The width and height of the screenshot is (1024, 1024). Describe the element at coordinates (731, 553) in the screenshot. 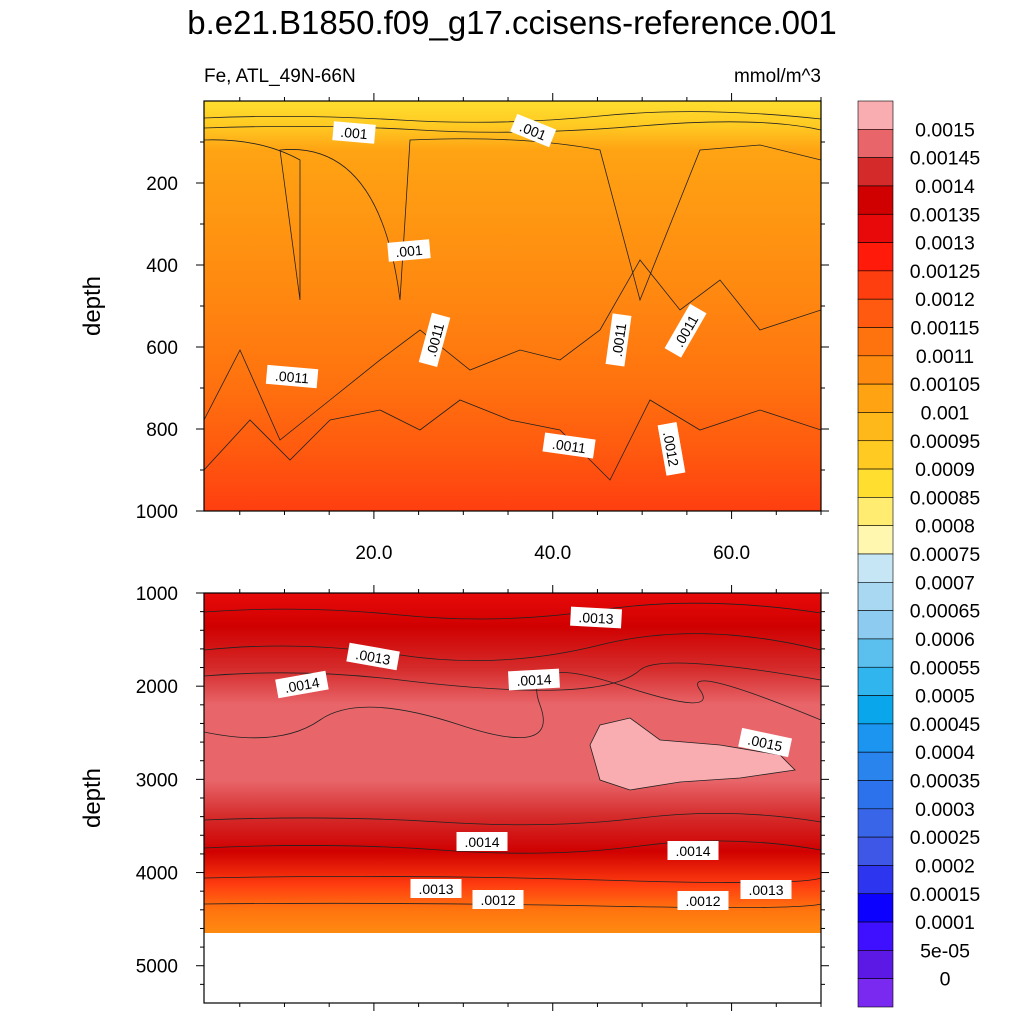

I see `x-tick-label: 60.0` at that location.